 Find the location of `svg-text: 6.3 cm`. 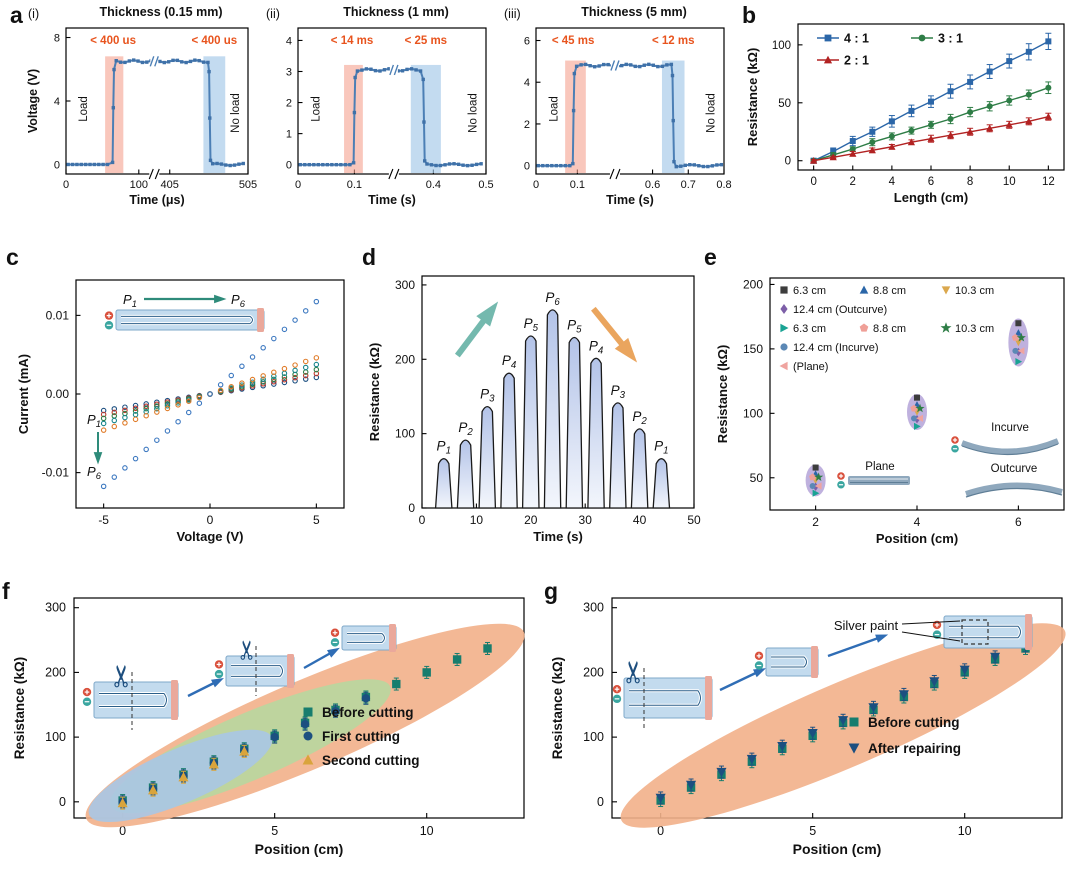

svg-text: 6.3 cm is located at coordinates (809, 291).